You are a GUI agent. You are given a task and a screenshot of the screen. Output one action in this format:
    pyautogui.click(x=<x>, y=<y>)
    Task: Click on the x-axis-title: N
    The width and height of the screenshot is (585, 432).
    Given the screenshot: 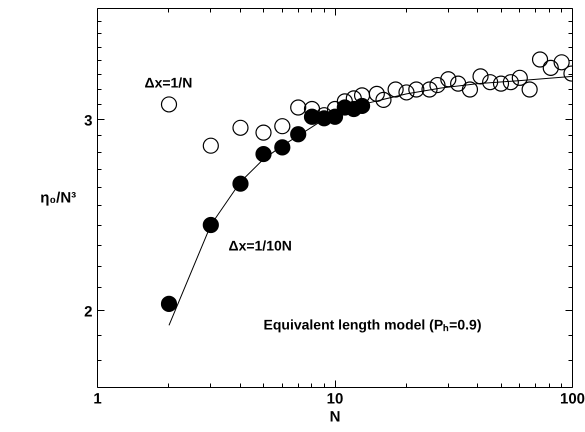 What is the action you would take?
    pyautogui.click(x=335, y=417)
    